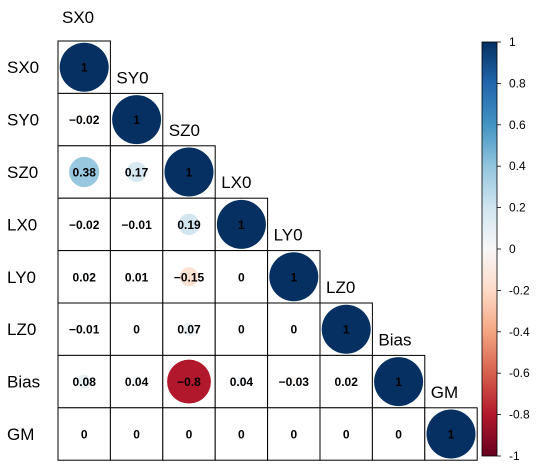 The image size is (550, 473). Describe the element at coordinates (288, 235) in the screenshot. I see `col-label-ly0: LY0` at that location.